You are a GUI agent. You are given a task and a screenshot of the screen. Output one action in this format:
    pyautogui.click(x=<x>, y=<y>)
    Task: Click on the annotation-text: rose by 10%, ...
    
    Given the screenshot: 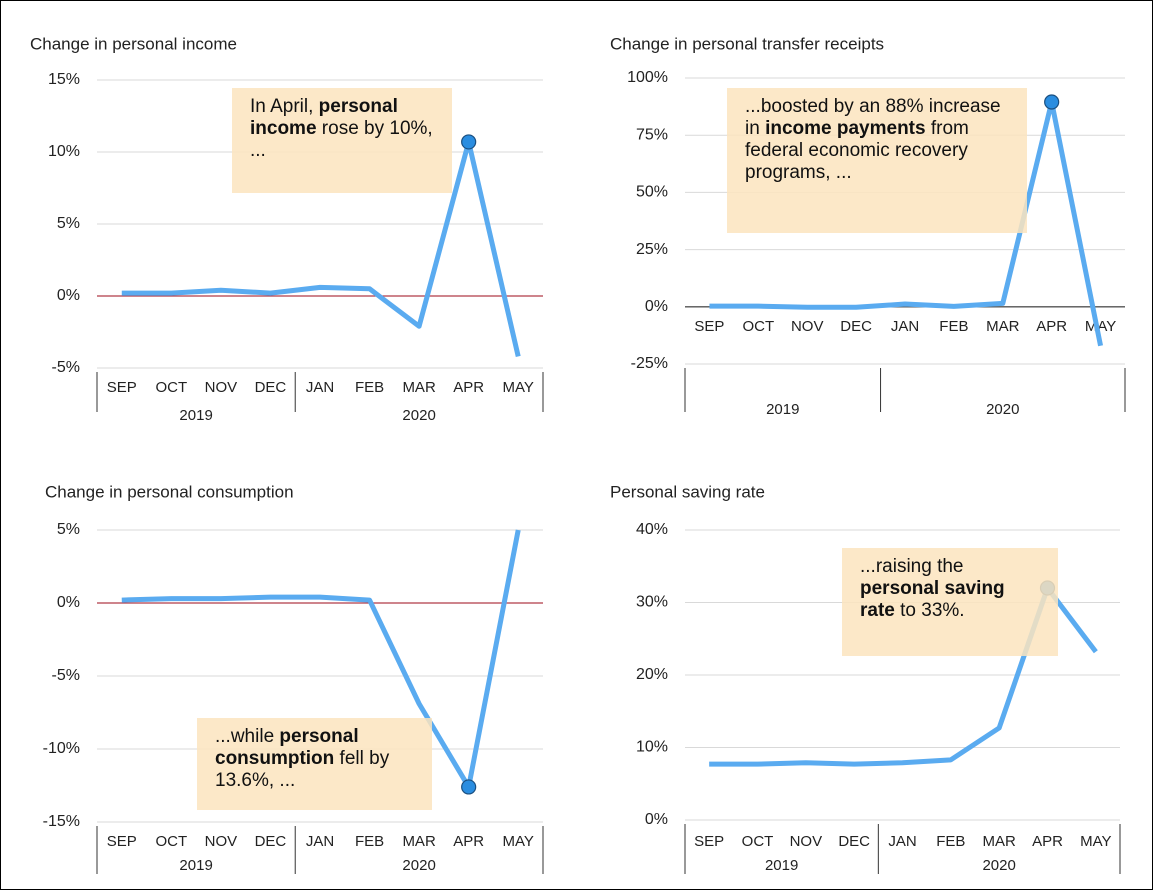 What is the action you would take?
    pyautogui.click(x=344, y=139)
    